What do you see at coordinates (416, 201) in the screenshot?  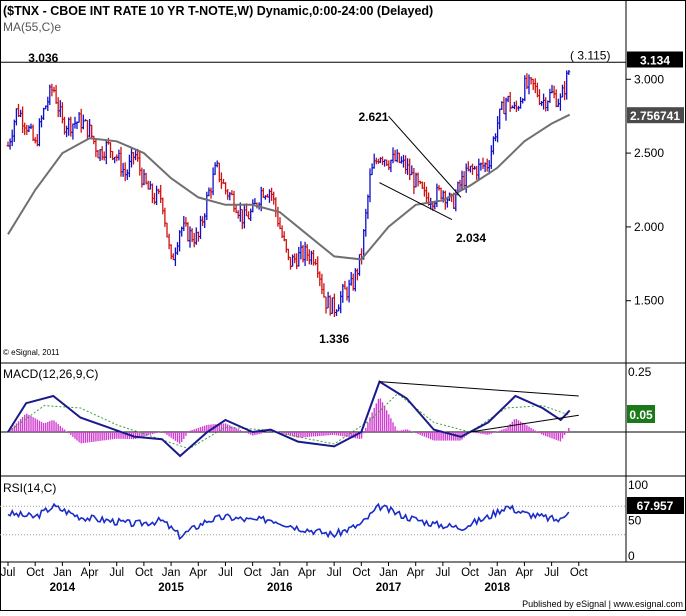 I see `wedge-lower-trendline` at bounding box center [416, 201].